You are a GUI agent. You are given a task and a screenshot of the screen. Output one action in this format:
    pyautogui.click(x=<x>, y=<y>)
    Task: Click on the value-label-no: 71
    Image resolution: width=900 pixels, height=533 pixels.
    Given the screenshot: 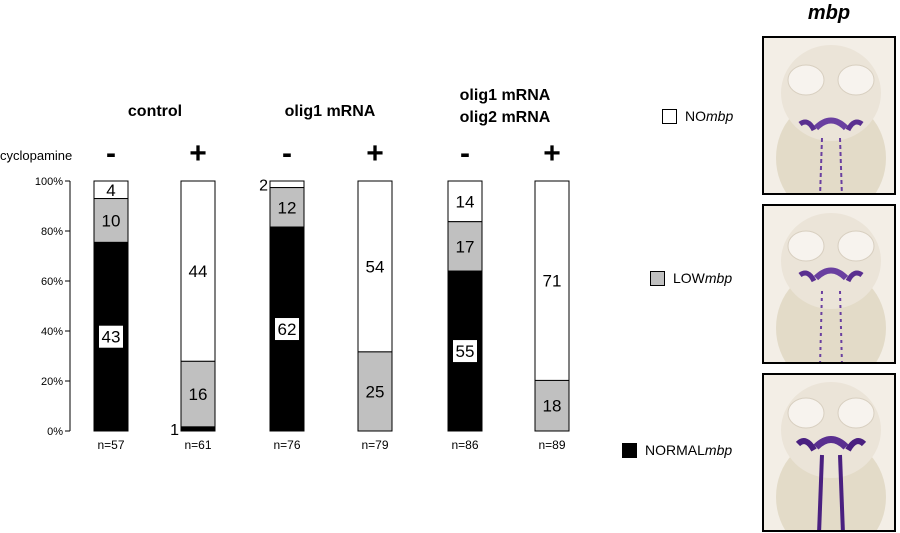 What is the action you would take?
    pyautogui.click(x=552, y=281)
    